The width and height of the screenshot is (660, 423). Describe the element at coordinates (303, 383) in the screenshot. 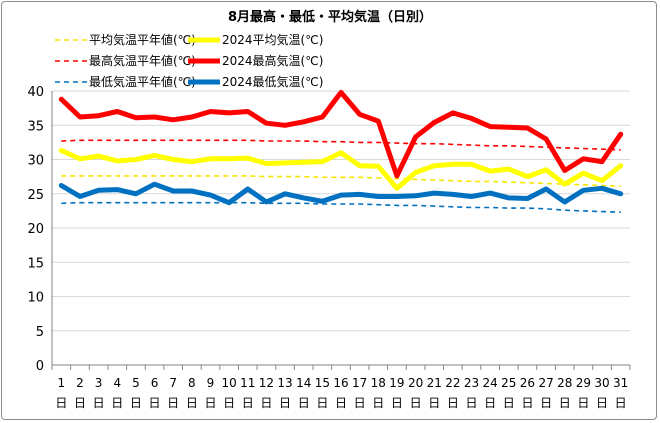

I see `x-tick-label: 14` at that location.